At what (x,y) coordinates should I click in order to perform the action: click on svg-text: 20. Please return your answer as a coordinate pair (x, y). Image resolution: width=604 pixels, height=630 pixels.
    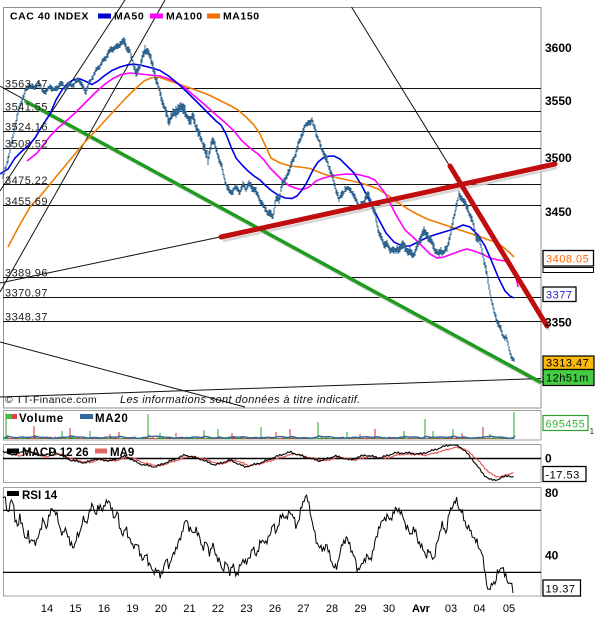
    Looking at the image, I should click on (161, 609).